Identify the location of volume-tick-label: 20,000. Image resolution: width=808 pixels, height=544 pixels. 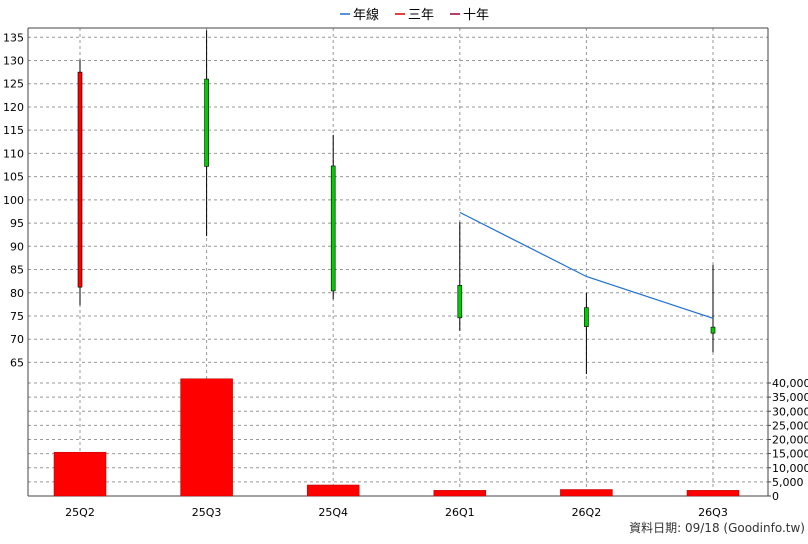
(790, 440).